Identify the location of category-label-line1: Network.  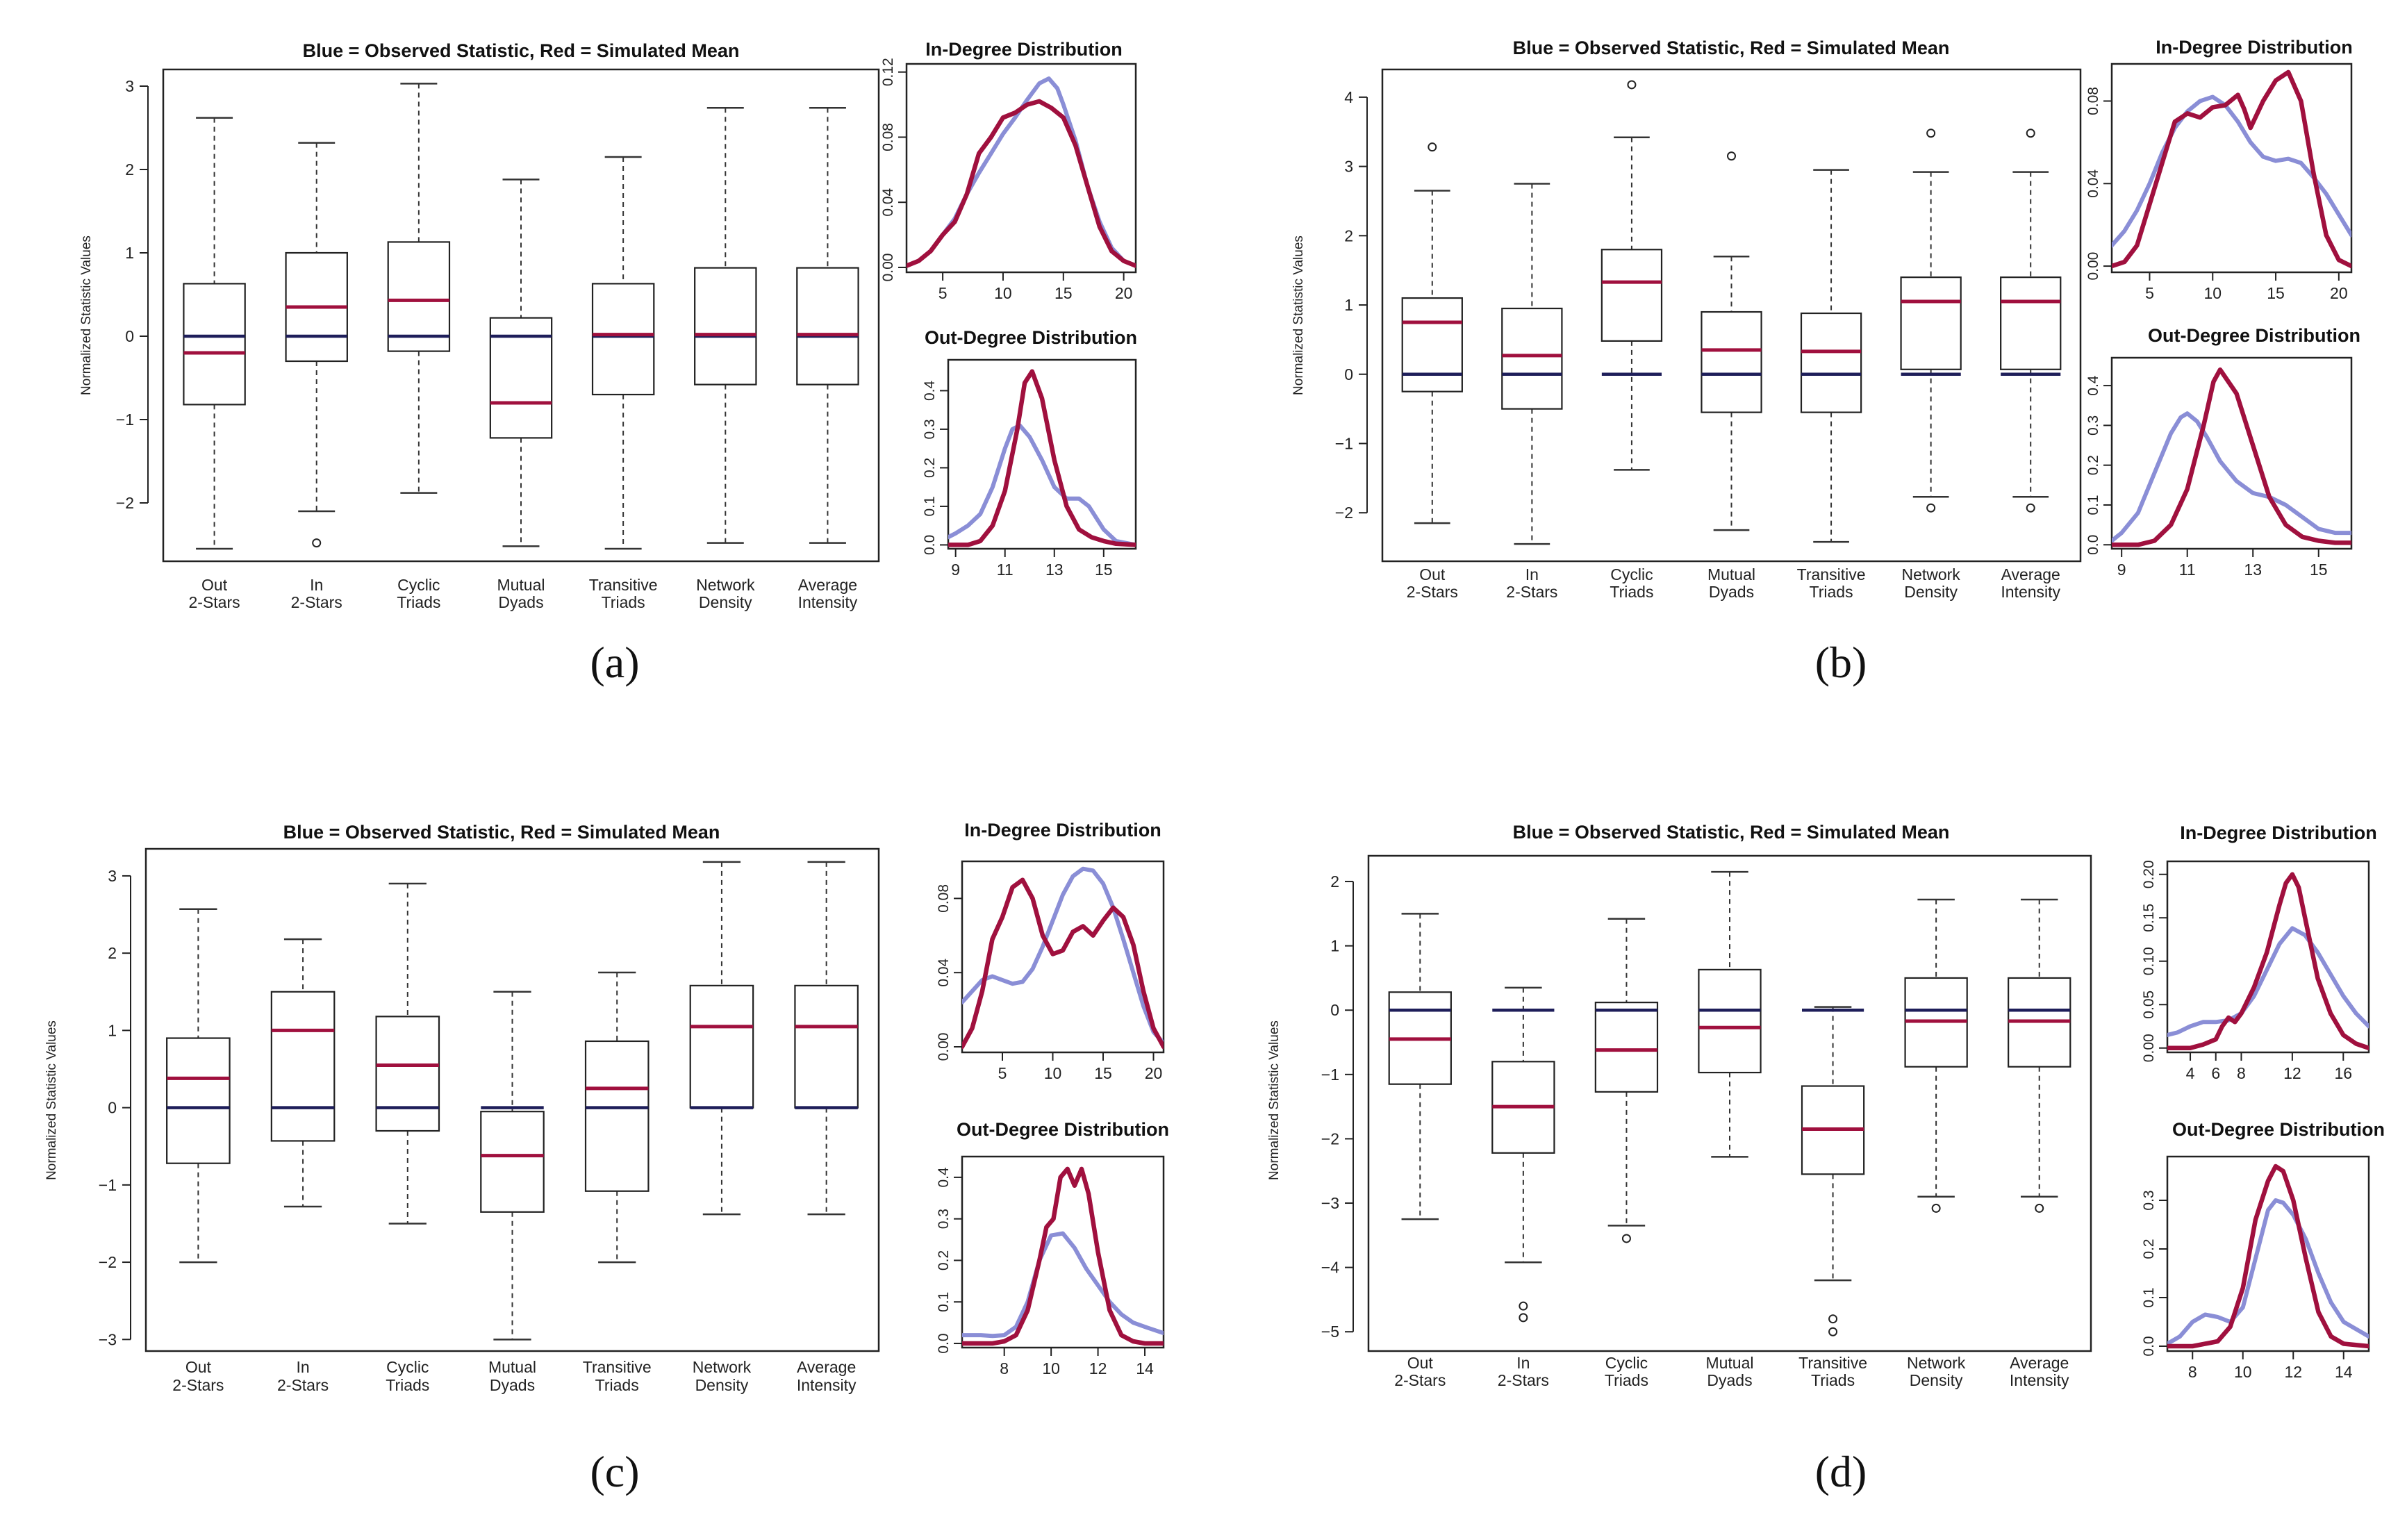
(725, 585).